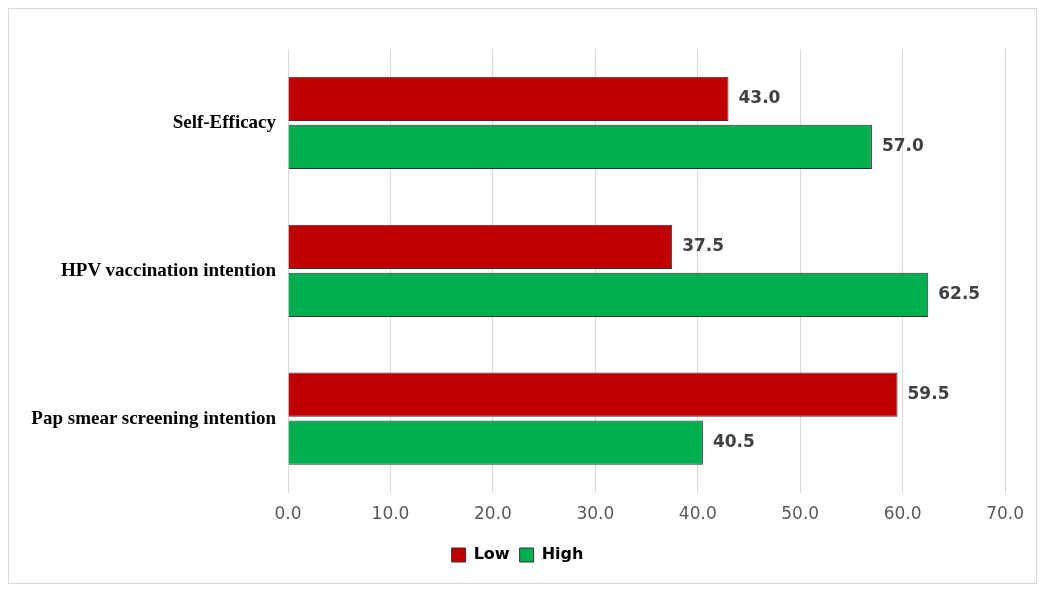 This screenshot has height=592, width=1045. Describe the element at coordinates (697, 513) in the screenshot. I see `x-tick-label: 40.0` at that location.